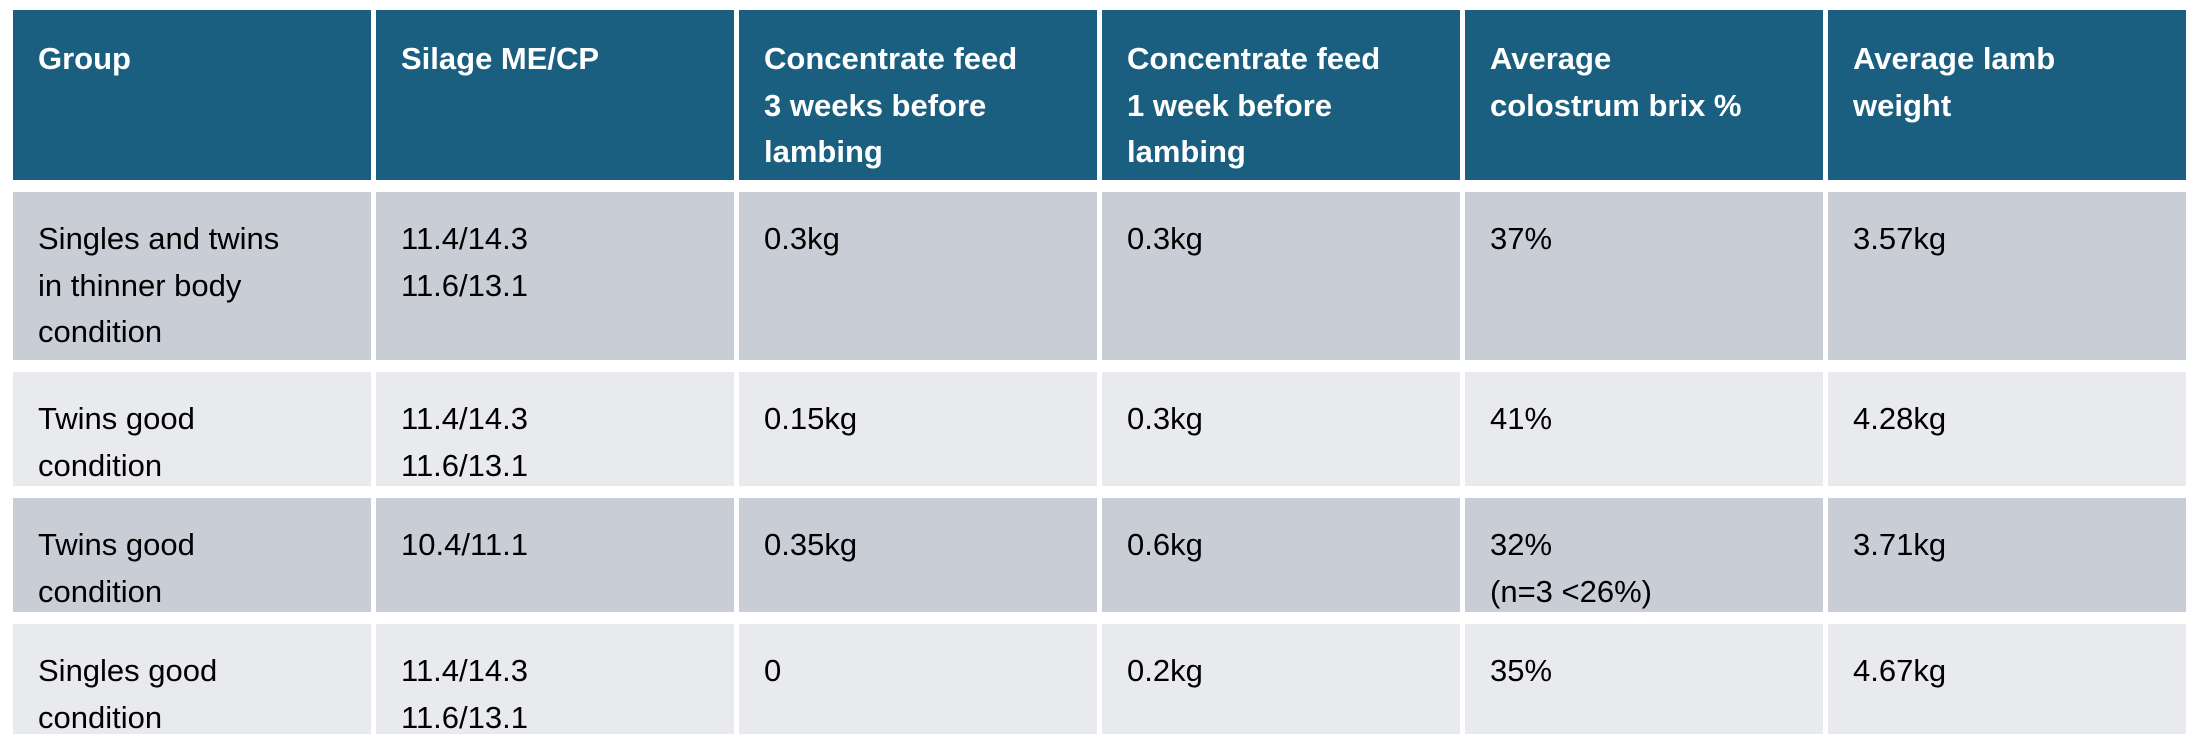 This screenshot has height=752, width=2195. I want to click on column-header-avg-lamb-weight: Average lamb weight, so click(2007, 95).